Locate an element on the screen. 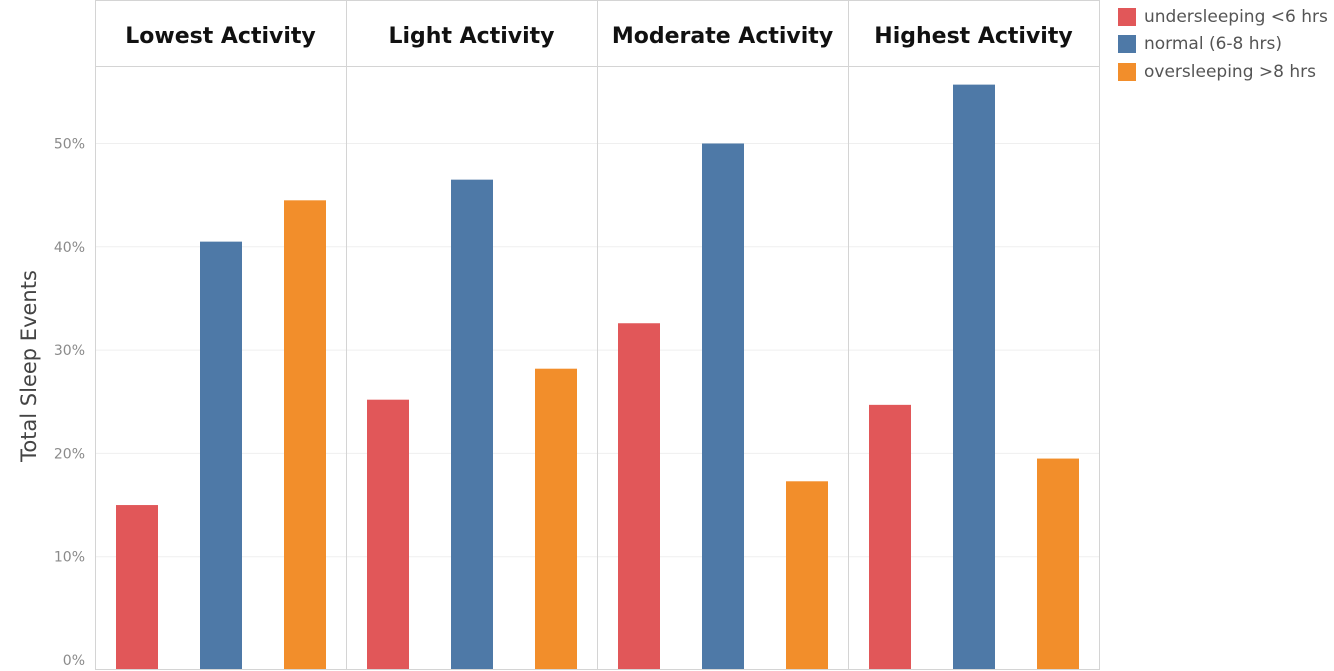 This screenshot has height=671, width=1334. panel-header-label: Lowest Activity is located at coordinates (220, 36).